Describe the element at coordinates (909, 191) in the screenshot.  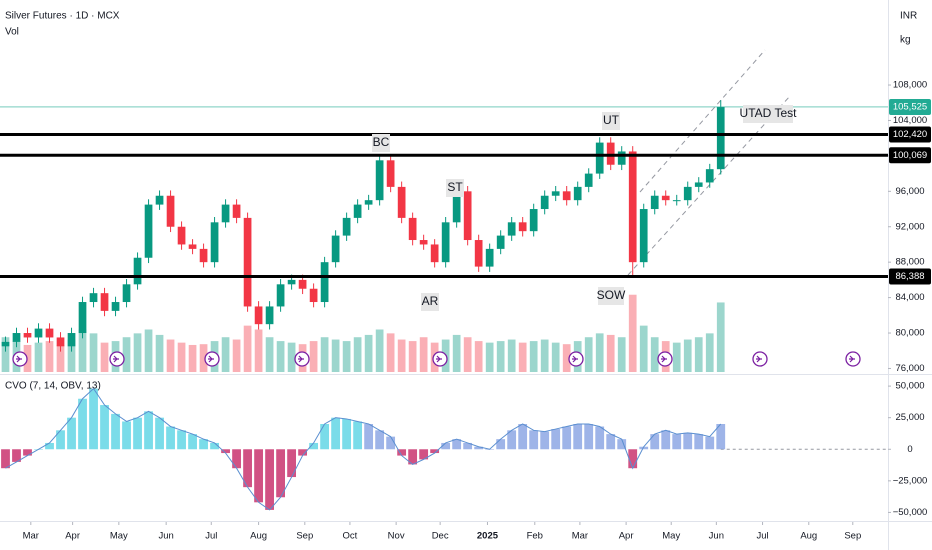
I see `y-tick-label: 96,000` at that location.